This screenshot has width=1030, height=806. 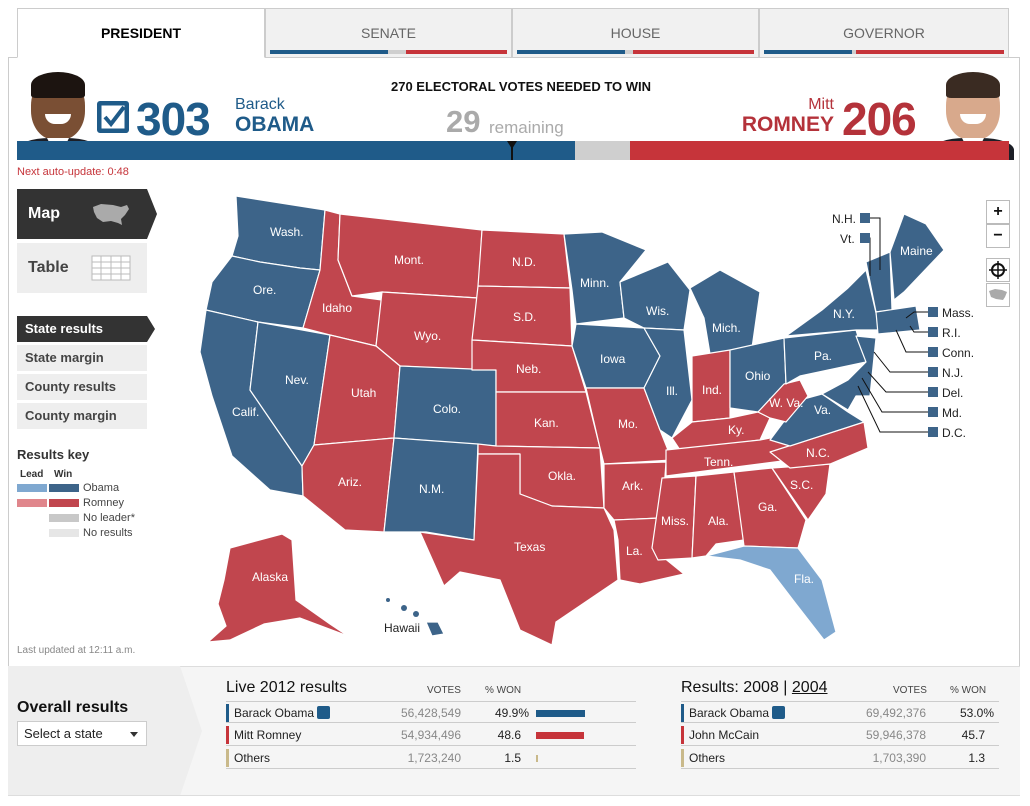 What do you see at coordinates (87, 214) in the screenshot?
I see `map-view-button: Map` at bounding box center [87, 214].